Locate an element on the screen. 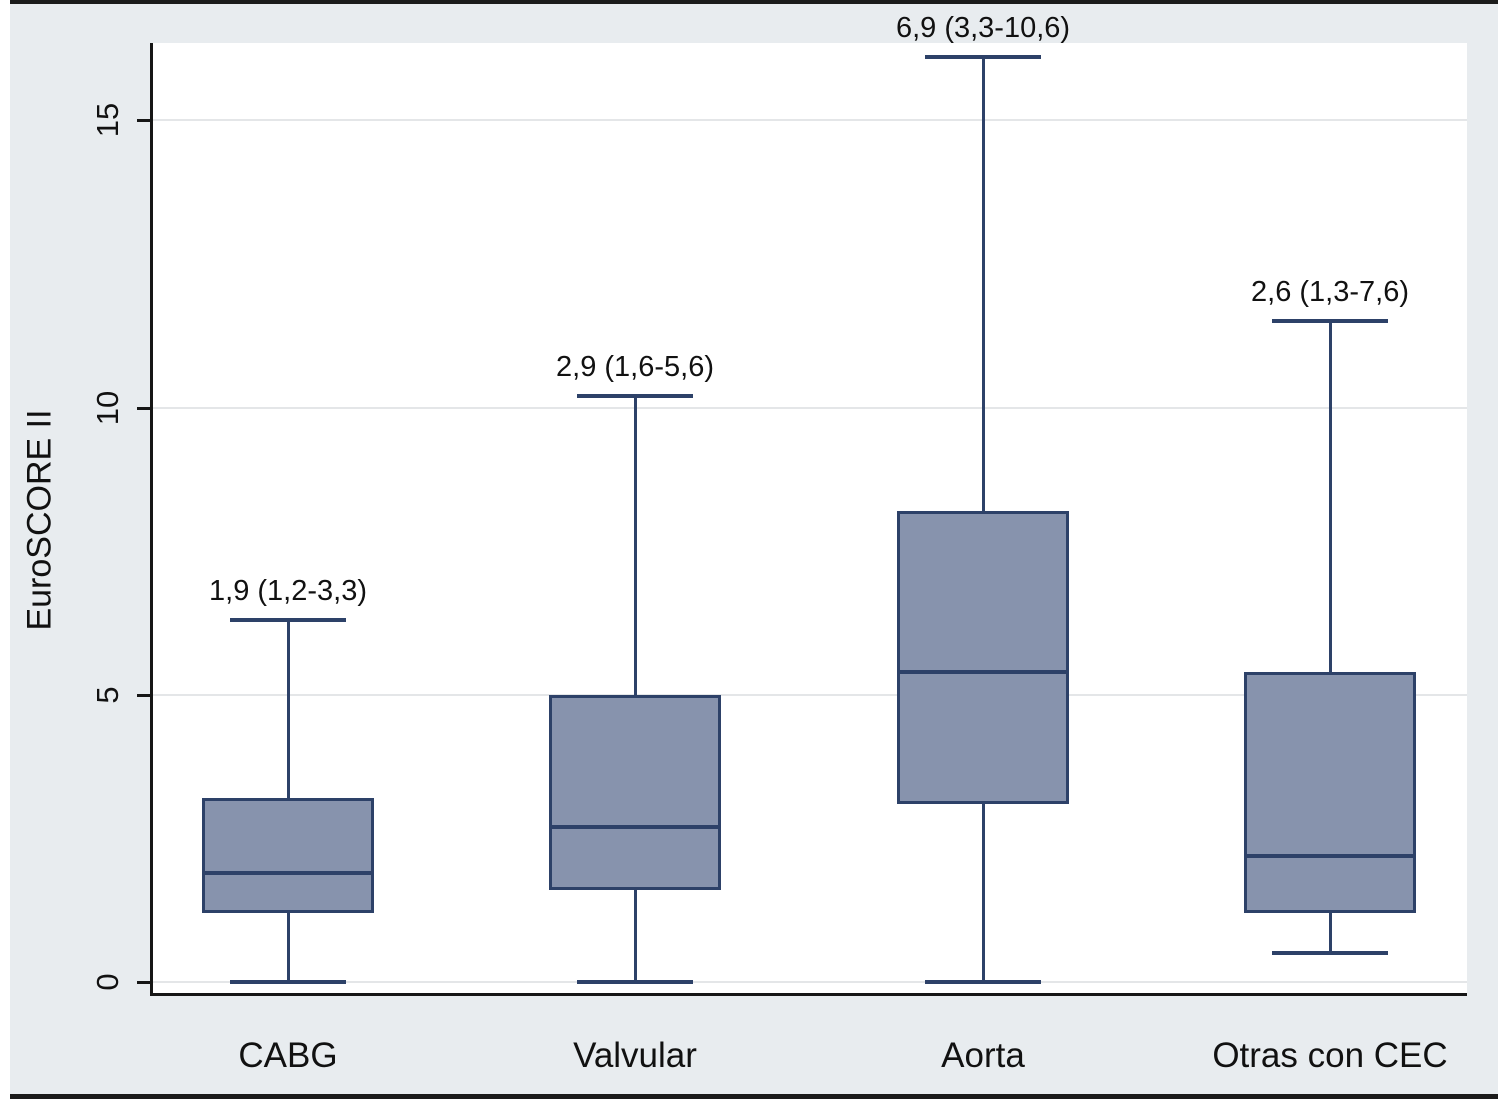  x-axis-label: CABG is located at coordinates (288, 1055).